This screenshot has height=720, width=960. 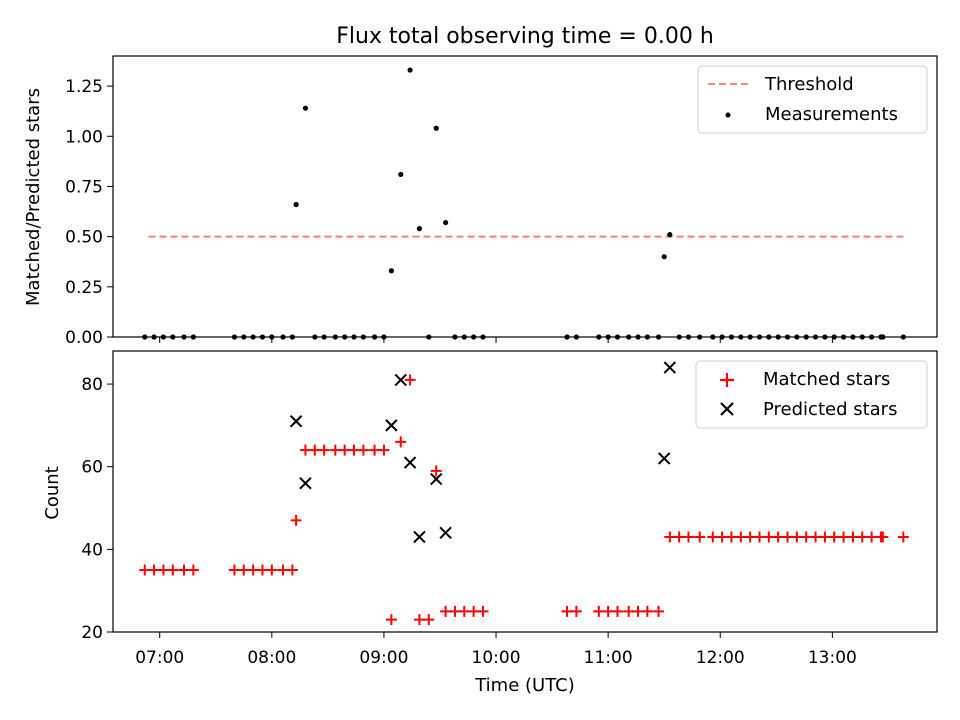 I want to click on bottom-ylabel: Count, so click(x=52, y=492).